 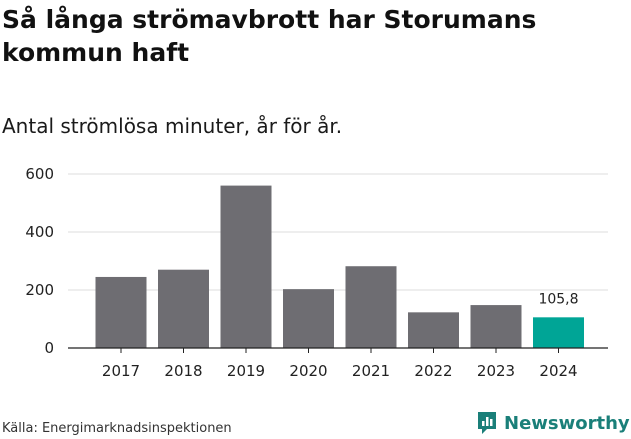 What do you see at coordinates (558, 299) in the screenshot?
I see `data-label: 105,8` at bounding box center [558, 299].